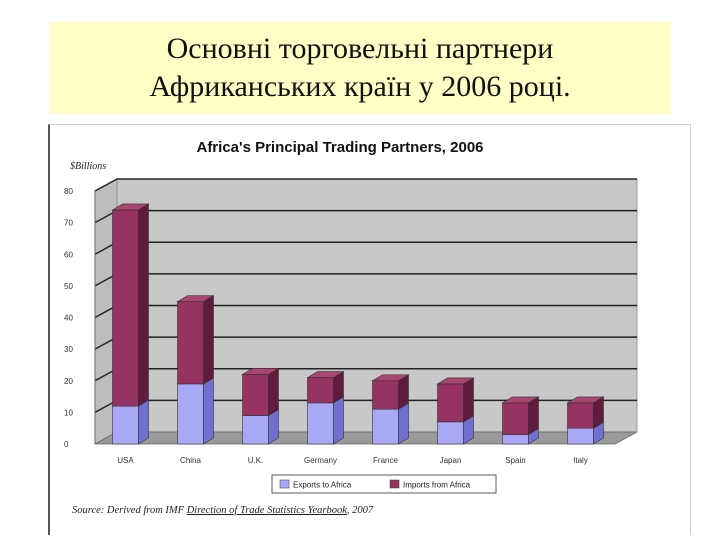  Describe the element at coordinates (360, 48) in the screenshot. I see `slide-title-line-1: Основні торговельні партнери` at that location.